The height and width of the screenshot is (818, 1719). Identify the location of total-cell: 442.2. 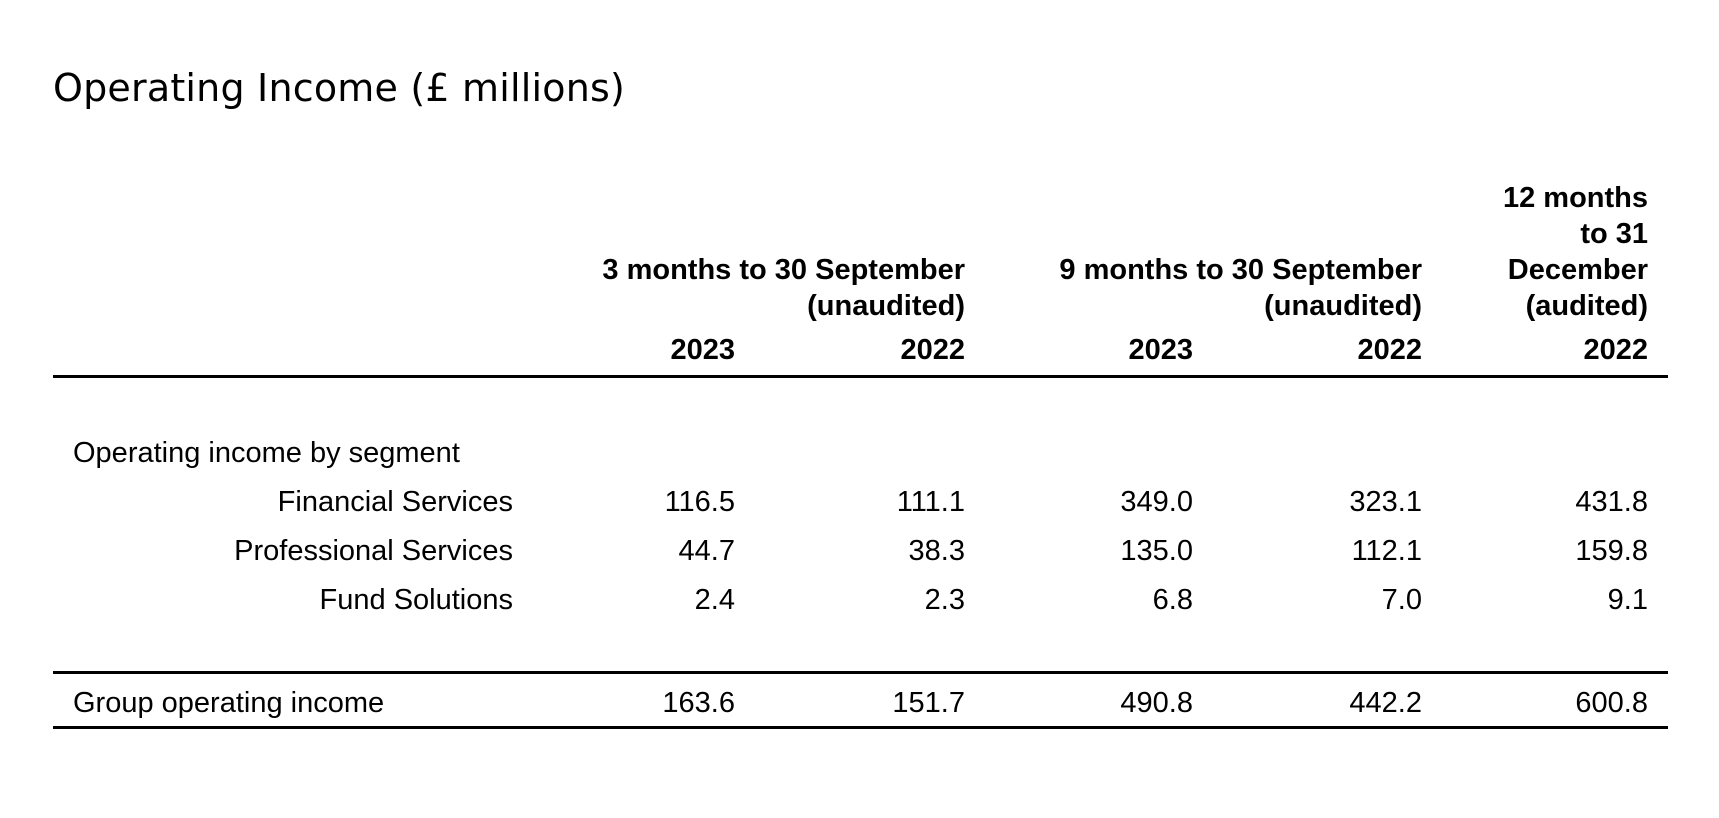
(1385, 703).